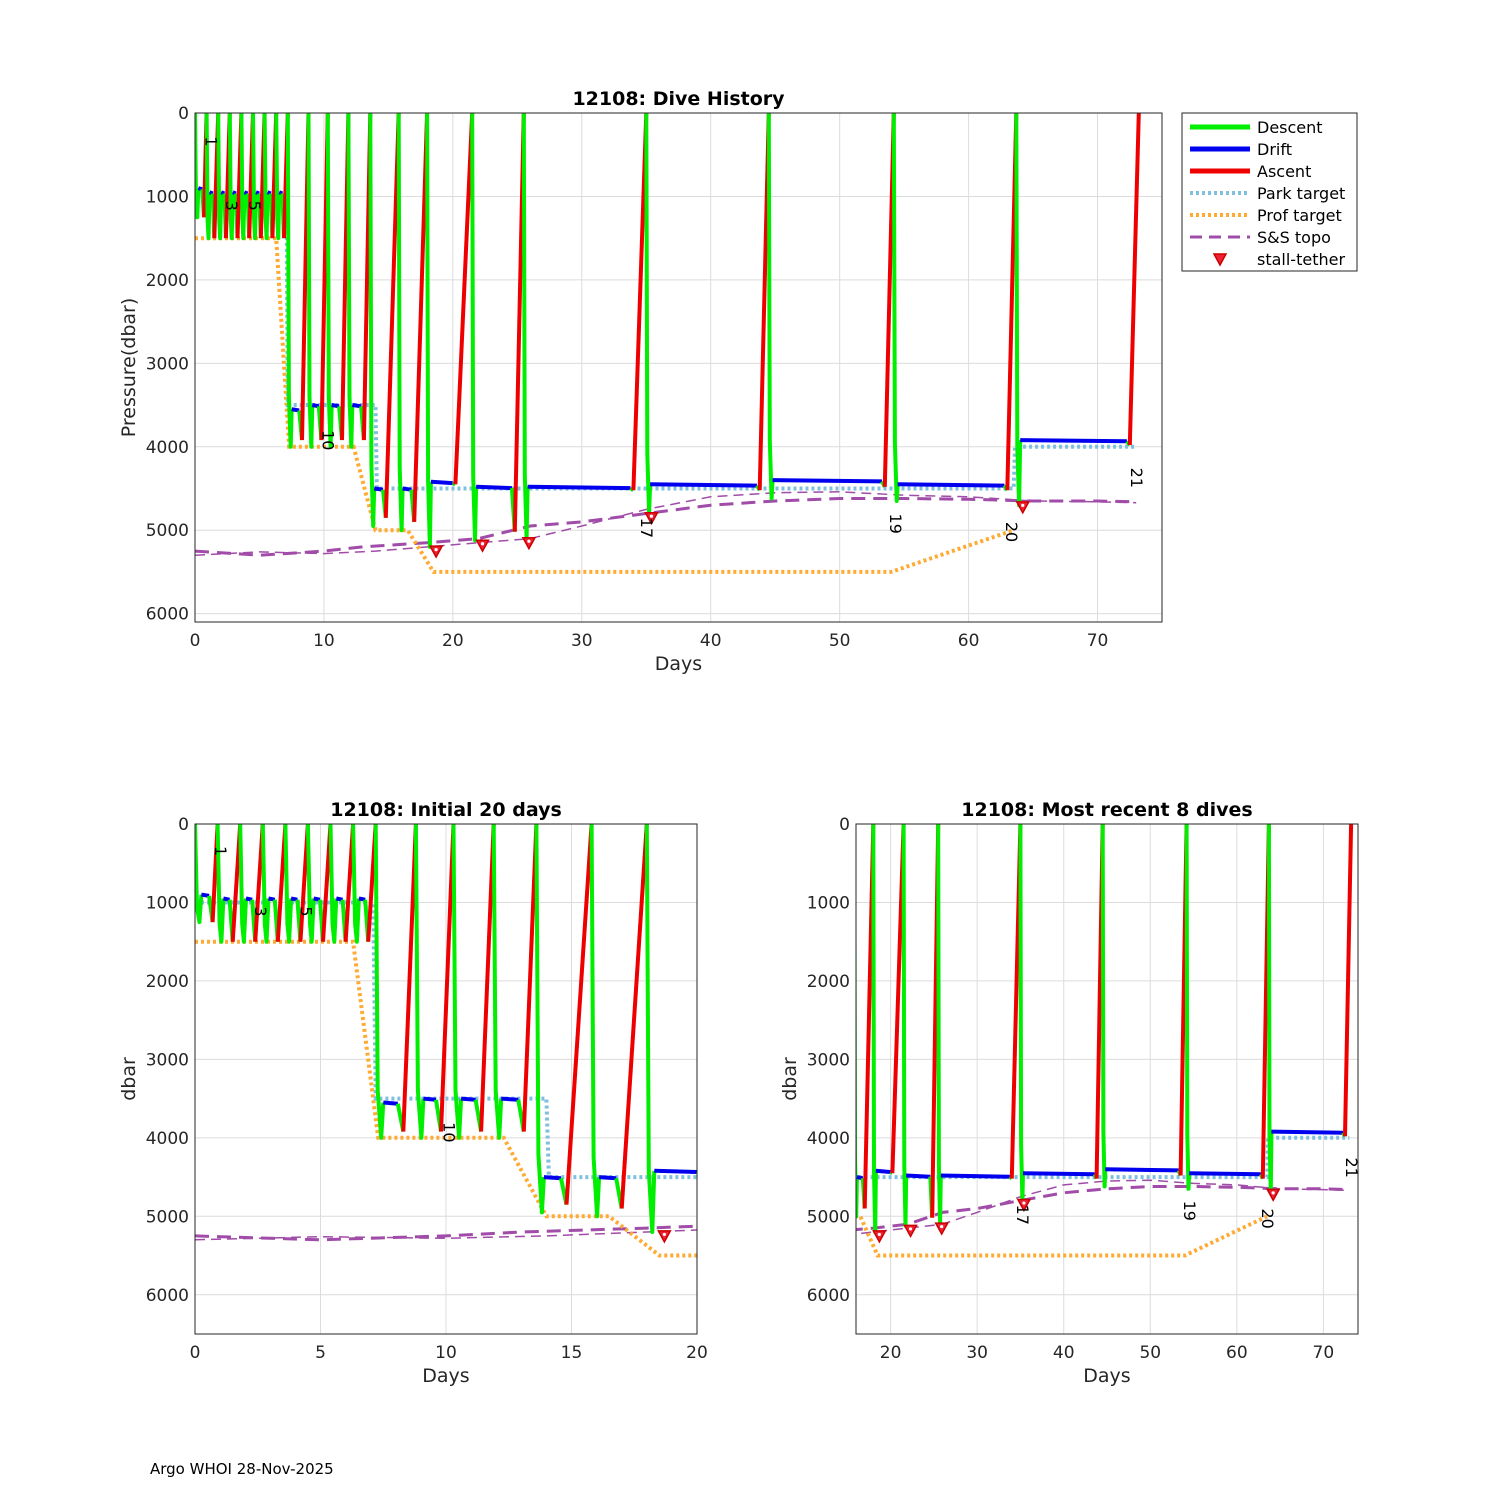 The height and width of the screenshot is (1504, 1500). I want to click on x-tick-label: 70, so click(1324, 1353).